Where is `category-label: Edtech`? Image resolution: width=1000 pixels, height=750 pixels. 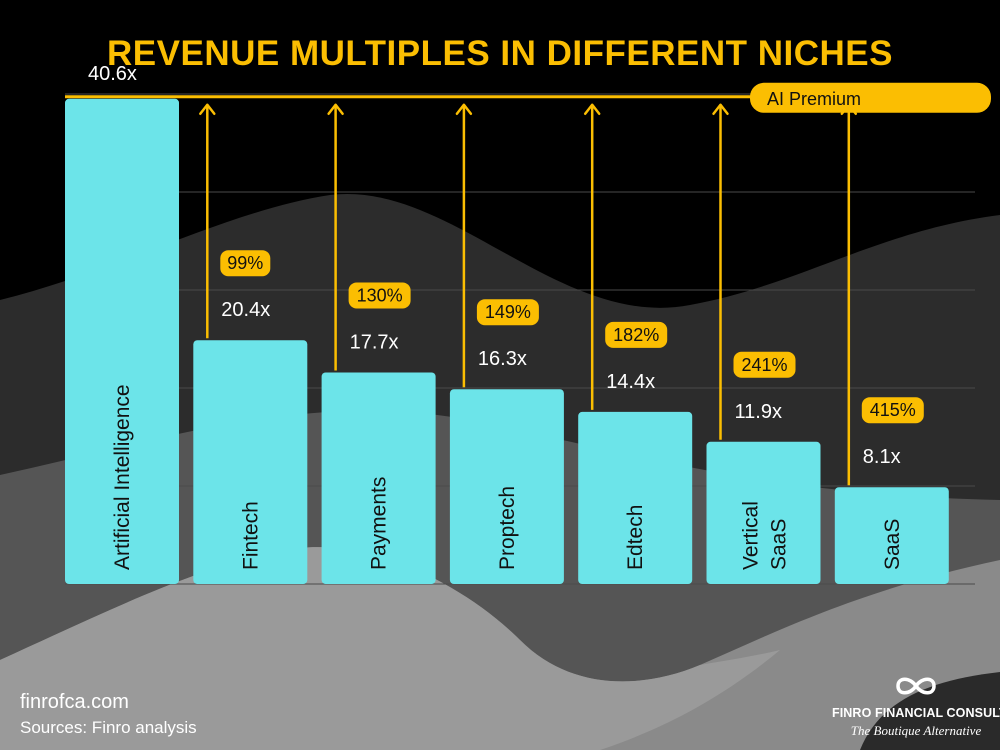
category-label: Edtech is located at coordinates (635, 537).